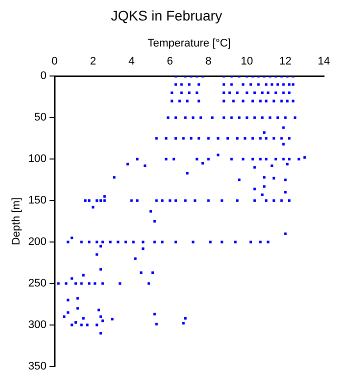  I want to click on x-tick-label: 6, so click(170, 62).